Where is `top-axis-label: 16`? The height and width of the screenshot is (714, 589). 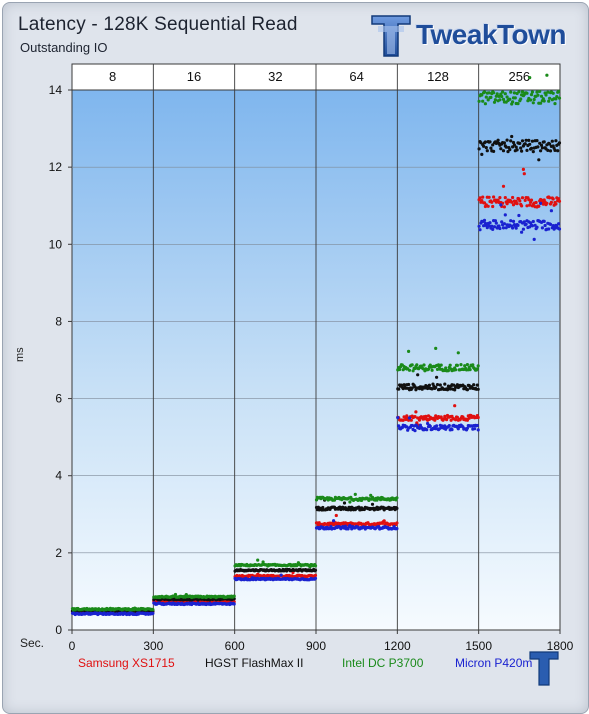
top-axis-label: 16 is located at coordinates (194, 76).